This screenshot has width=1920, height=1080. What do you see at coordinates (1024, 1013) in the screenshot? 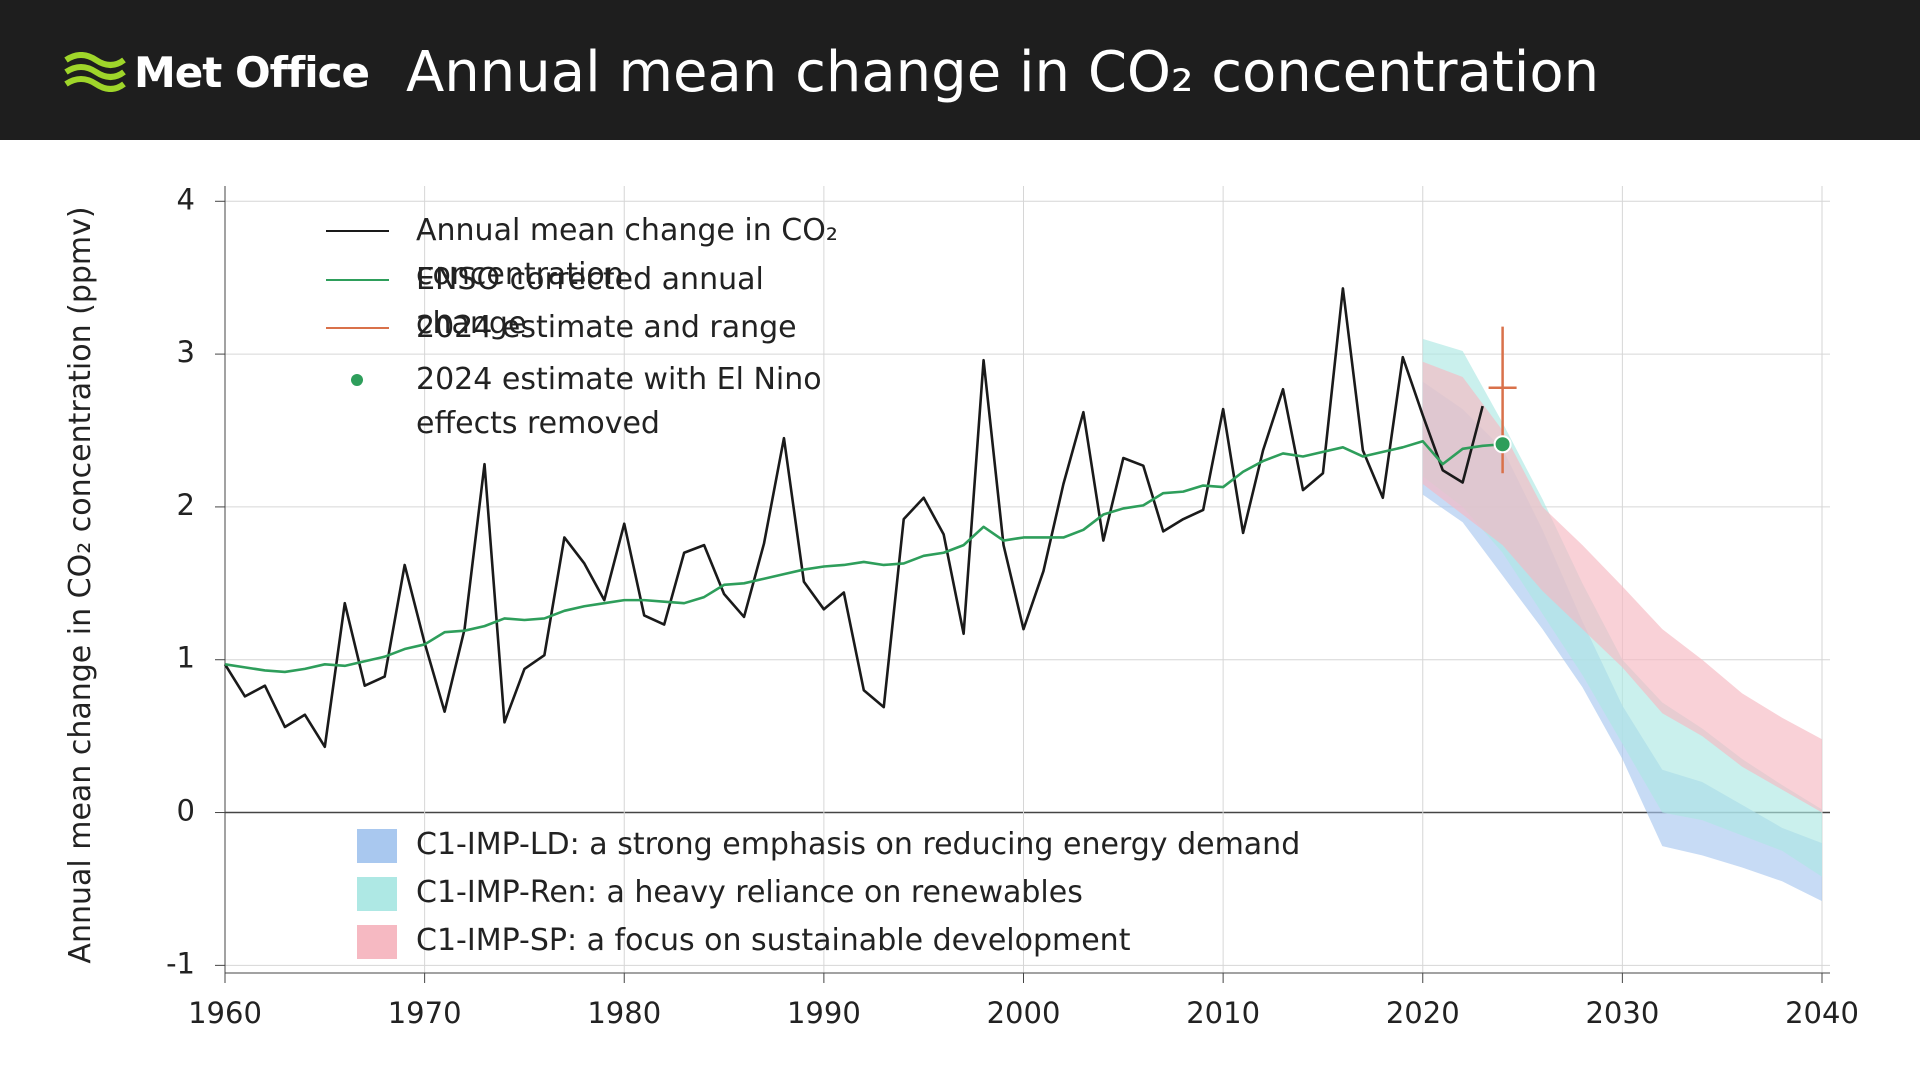
I see `x-tick-label: 2000` at bounding box center [1024, 1013].